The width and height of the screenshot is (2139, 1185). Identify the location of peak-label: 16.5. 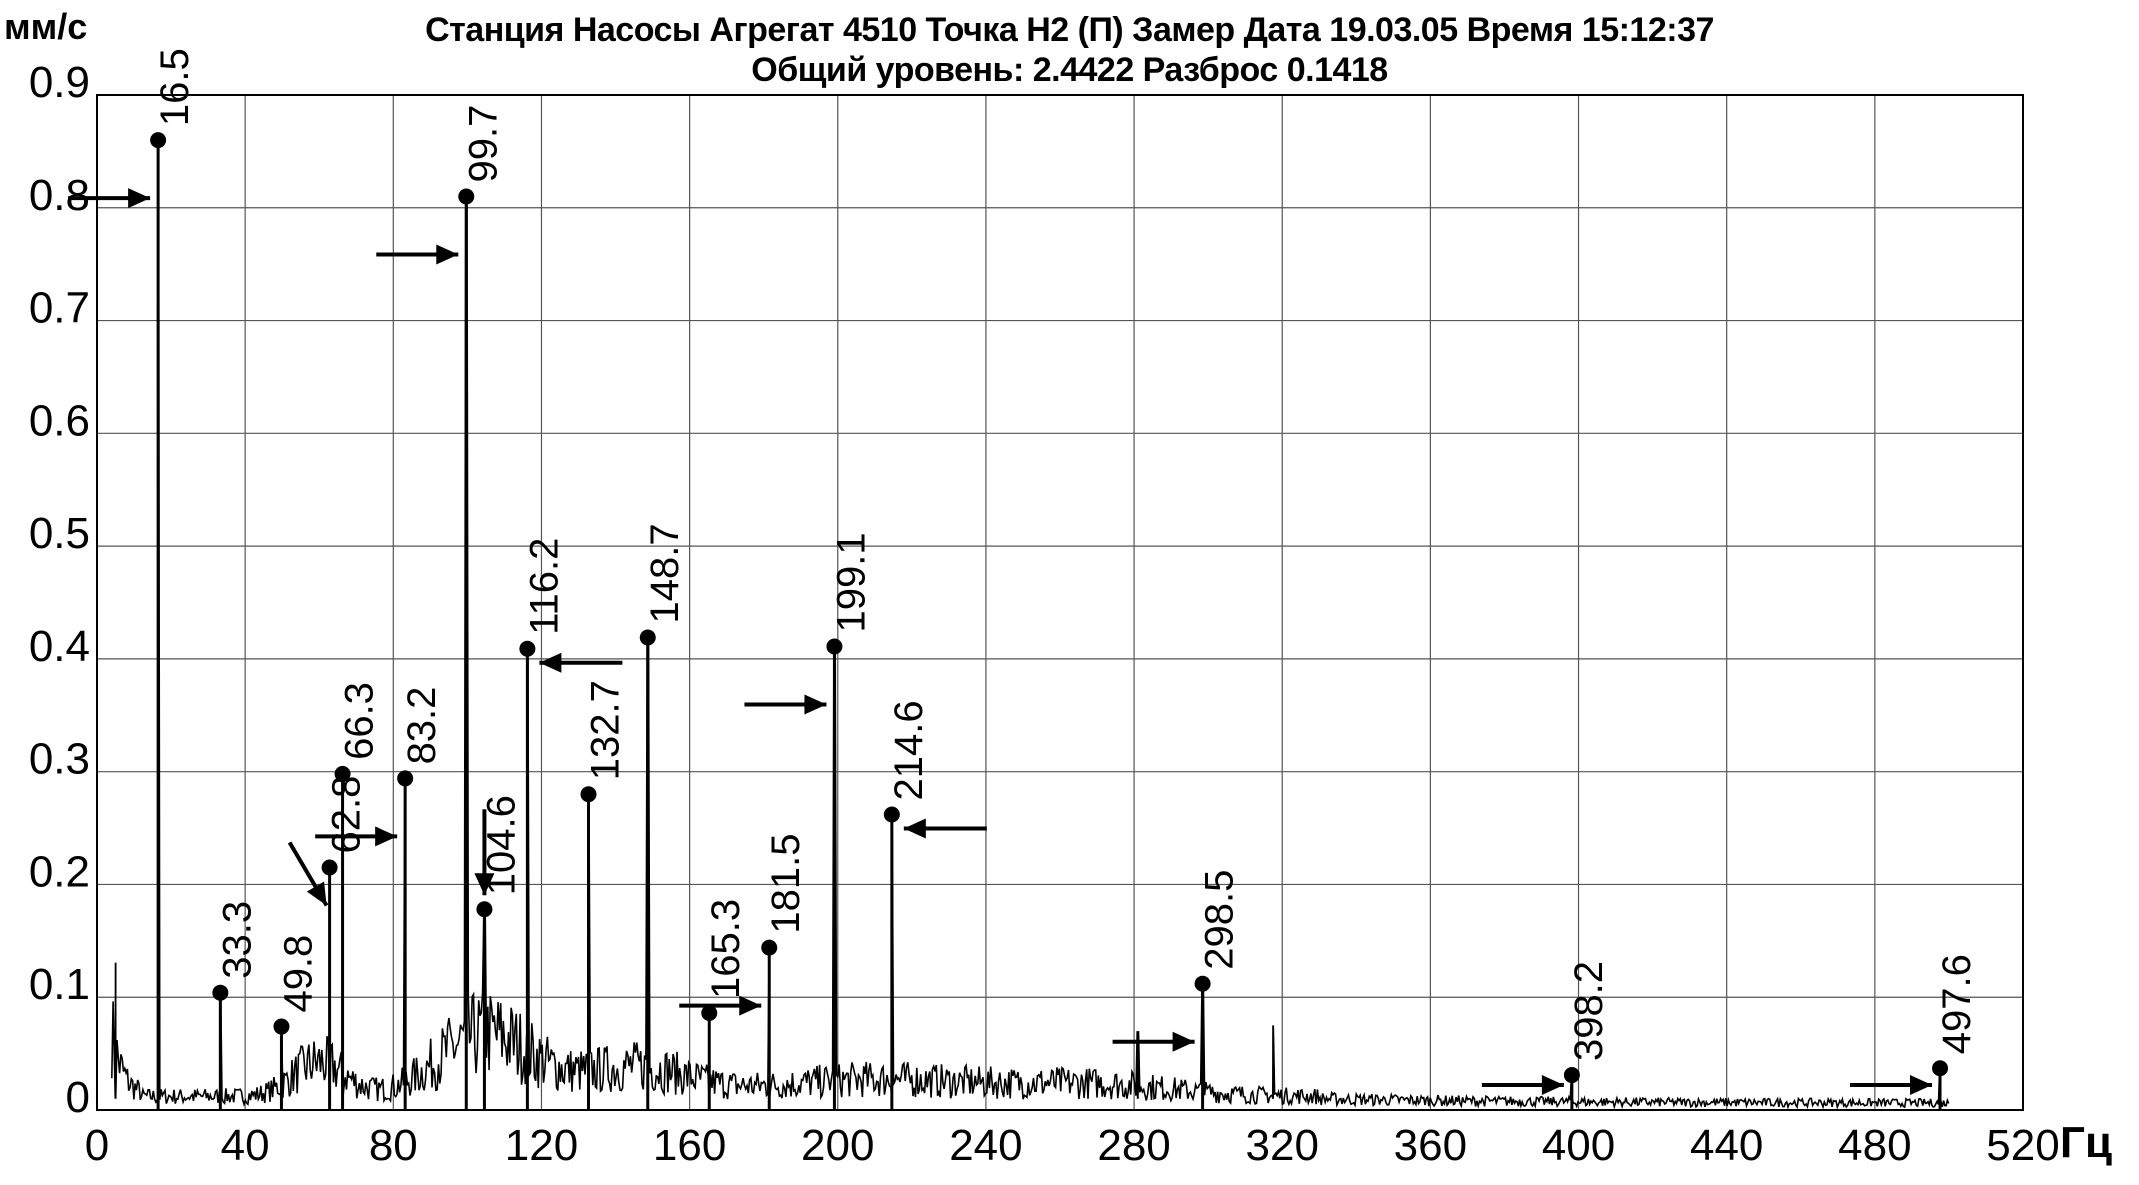
(175, 87).